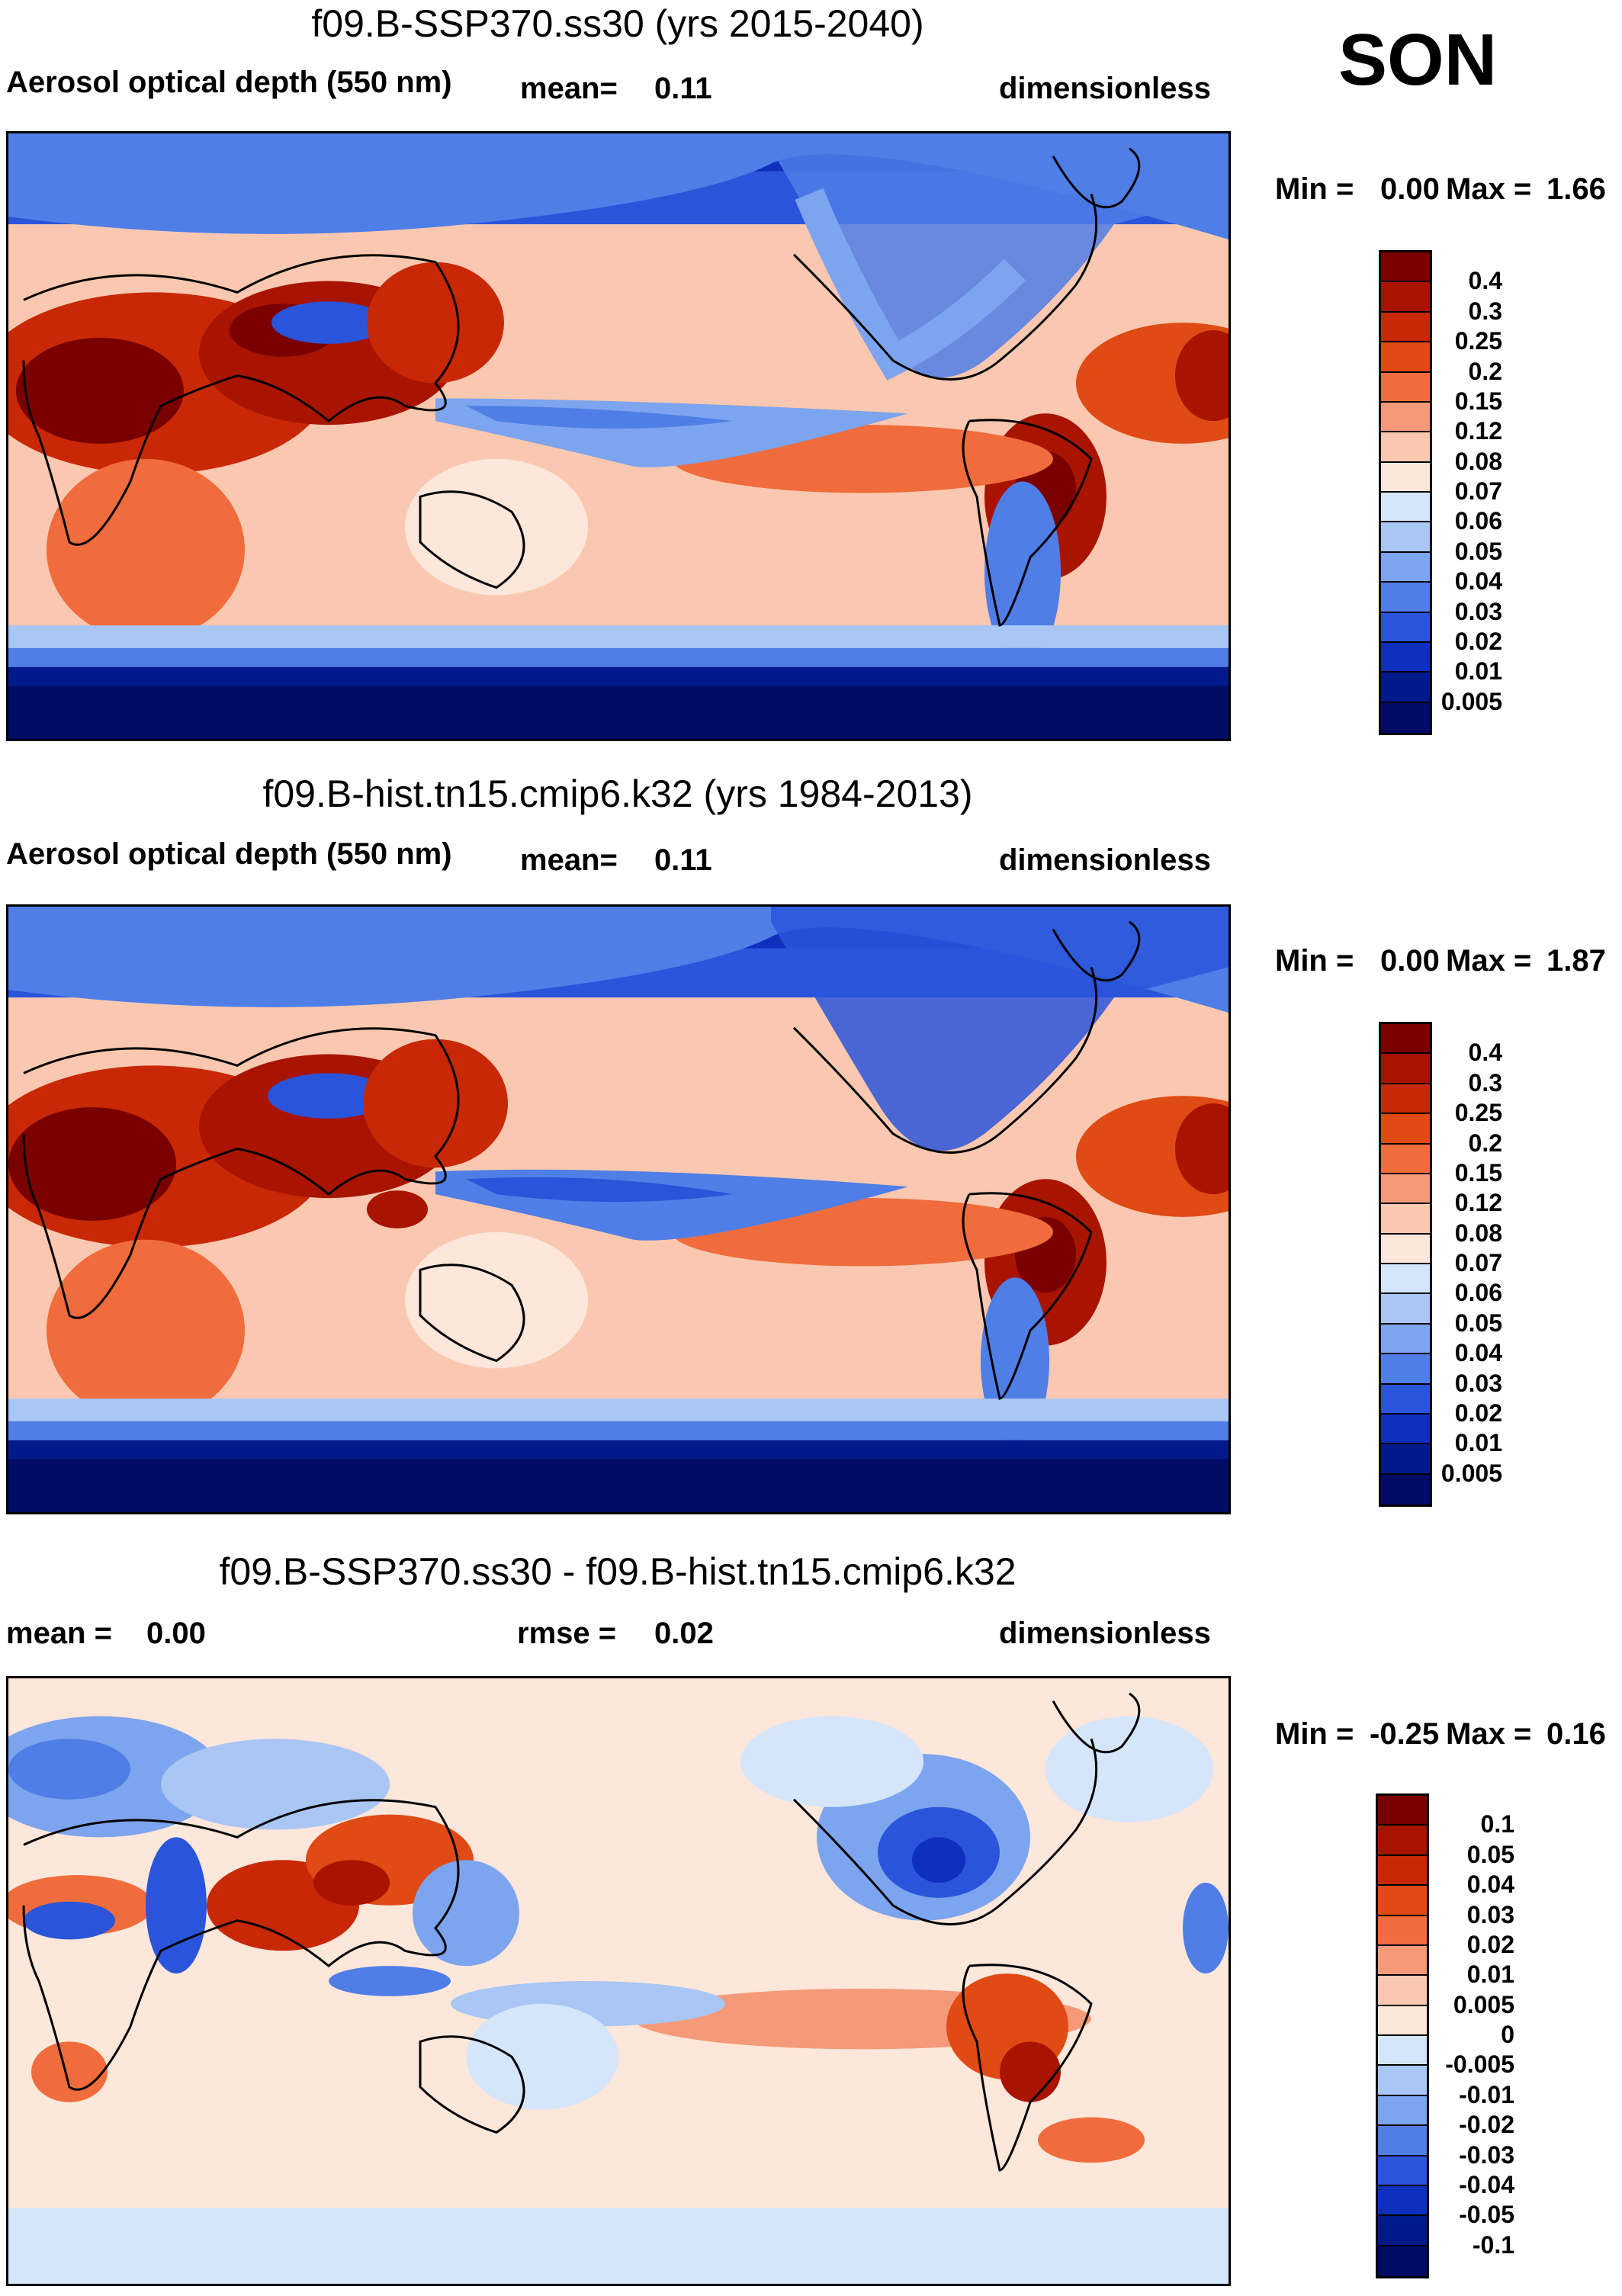  Describe the element at coordinates (229, 854) in the screenshot. I see `panel2-variable-label: Aerosol optical depth (550 nm)` at that location.